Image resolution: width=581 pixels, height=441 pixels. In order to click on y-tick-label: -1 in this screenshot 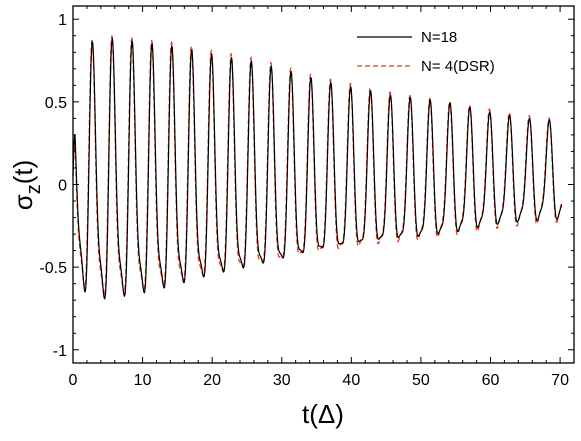, I will do `click(60, 351)`.